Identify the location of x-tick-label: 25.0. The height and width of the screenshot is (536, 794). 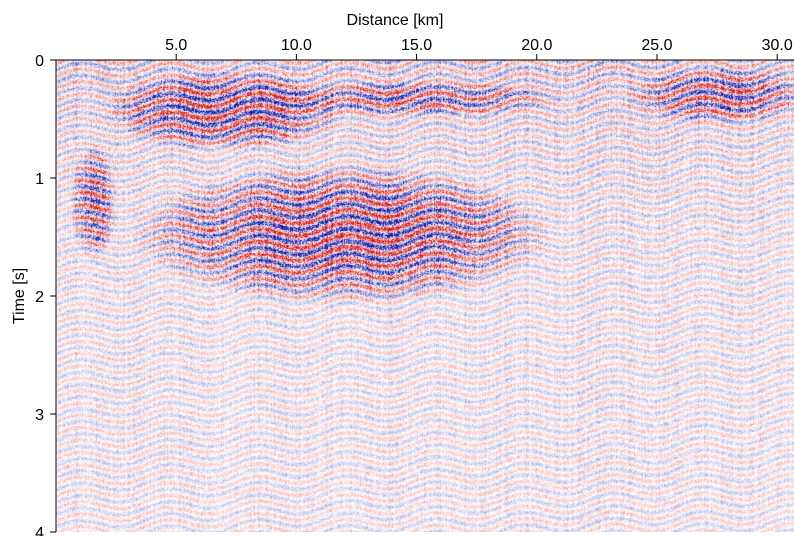
(656, 45).